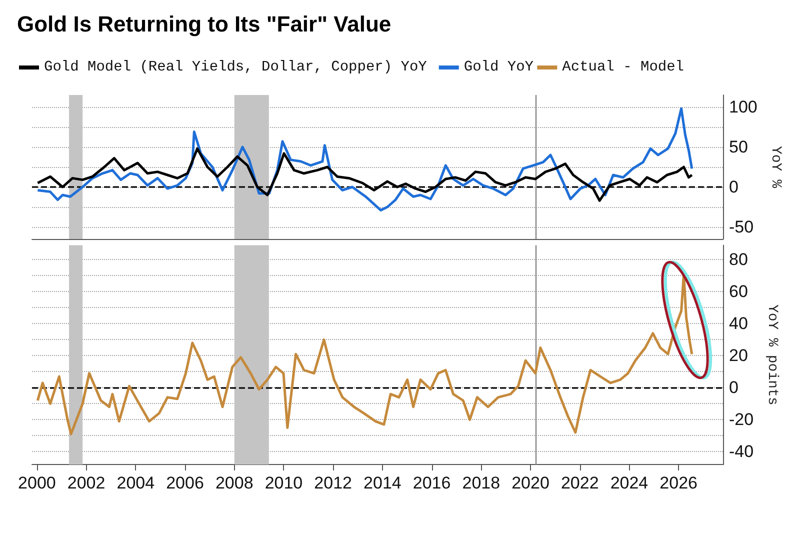 The height and width of the screenshot is (540, 797). I want to click on chart-title: Gold Is Returning to Its "Fair" Value, so click(204, 24).